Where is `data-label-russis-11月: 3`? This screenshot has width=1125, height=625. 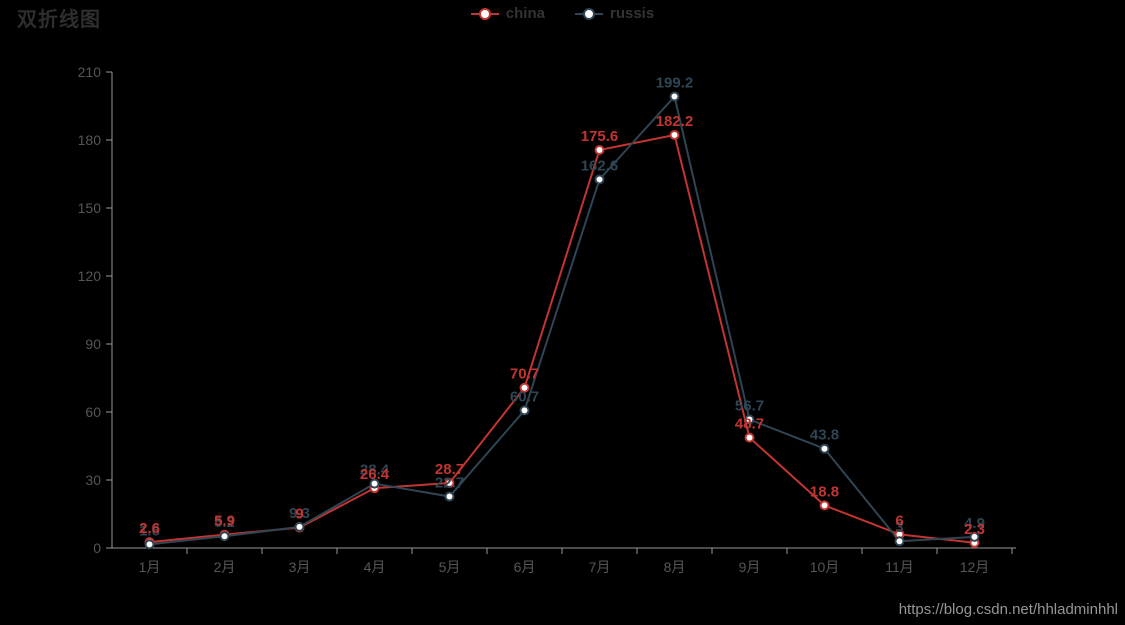
data-label-russis-11月: 3 is located at coordinates (899, 527).